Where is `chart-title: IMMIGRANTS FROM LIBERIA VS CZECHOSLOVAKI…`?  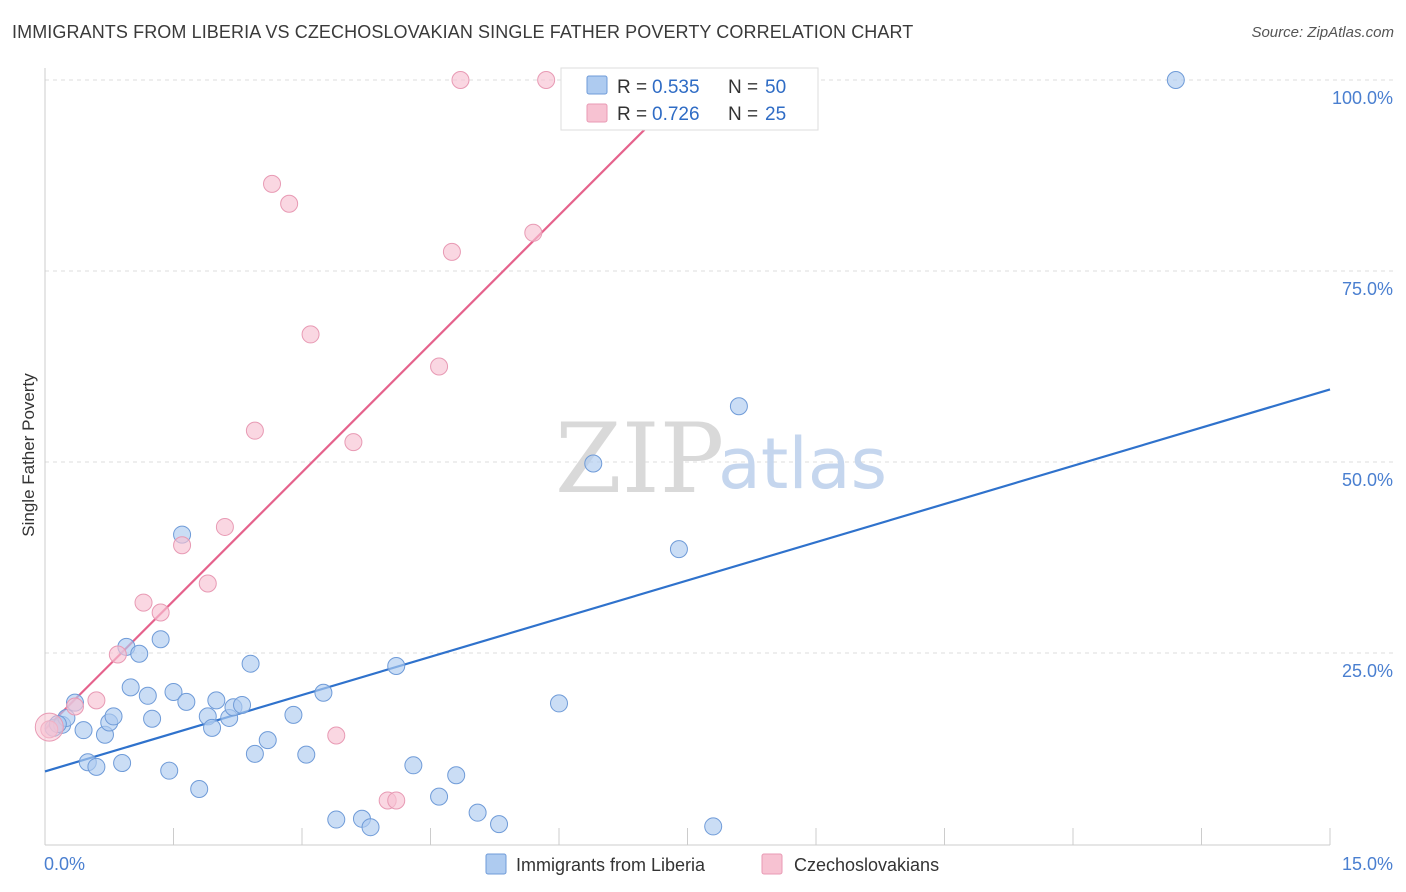 chart-title: IMMIGRANTS FROM LIBERIA VS CZECHOSLOVAKI… is located at coordinates (463, 32).